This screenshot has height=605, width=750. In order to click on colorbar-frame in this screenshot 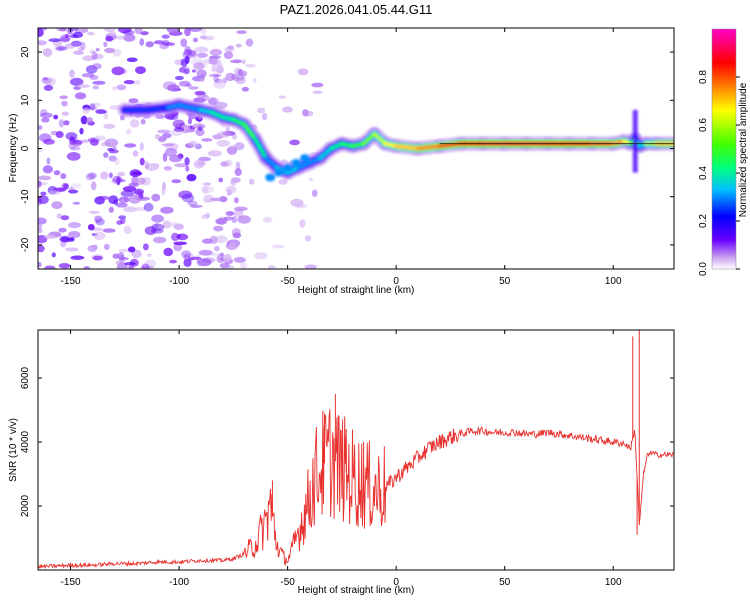, I will do `click(724, 149)`.